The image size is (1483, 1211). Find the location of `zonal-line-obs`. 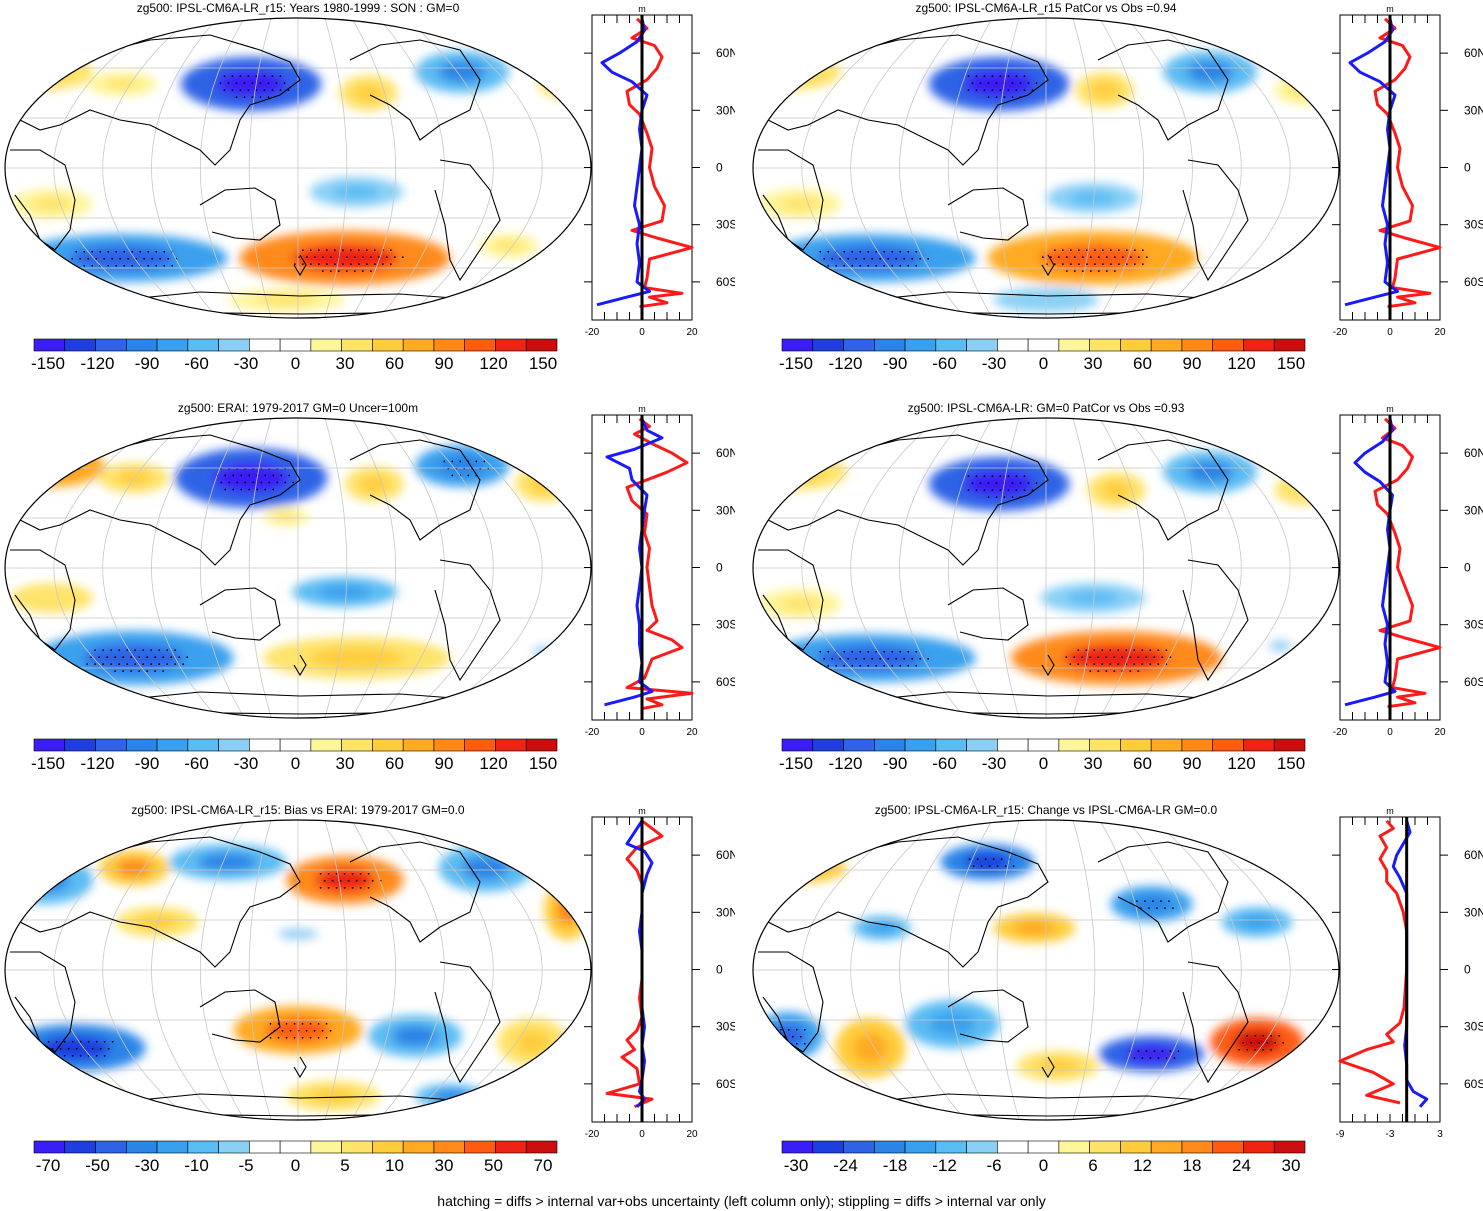

zonal-line-obs is located at coordinates (634, 562).